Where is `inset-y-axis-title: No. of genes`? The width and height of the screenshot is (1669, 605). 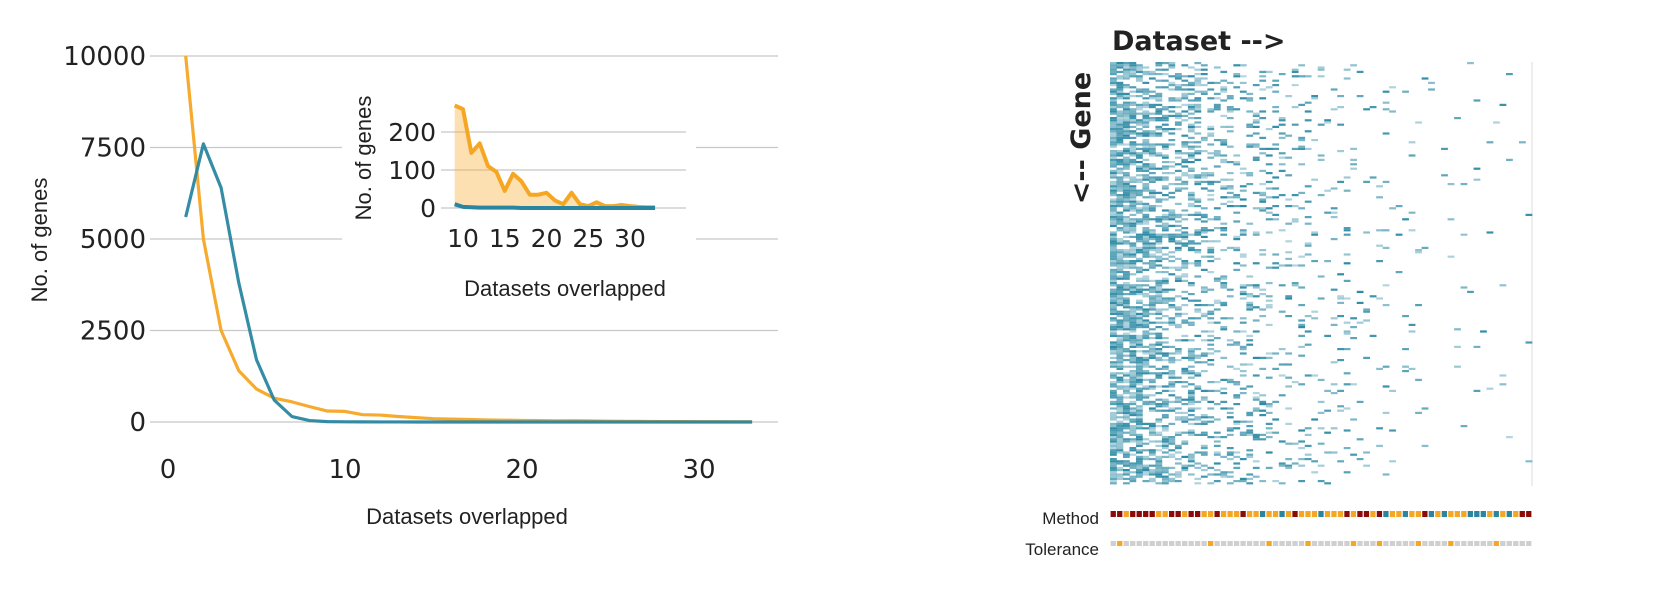
inset-y-axis-title: No. of genes is located at coordinates (363, 158).